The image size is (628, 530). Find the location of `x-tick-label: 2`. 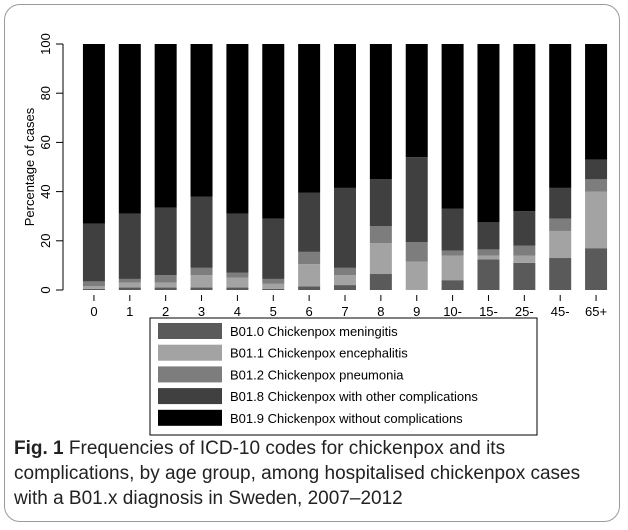

x-tick-label: 2 is located at coordinates (165, 311).